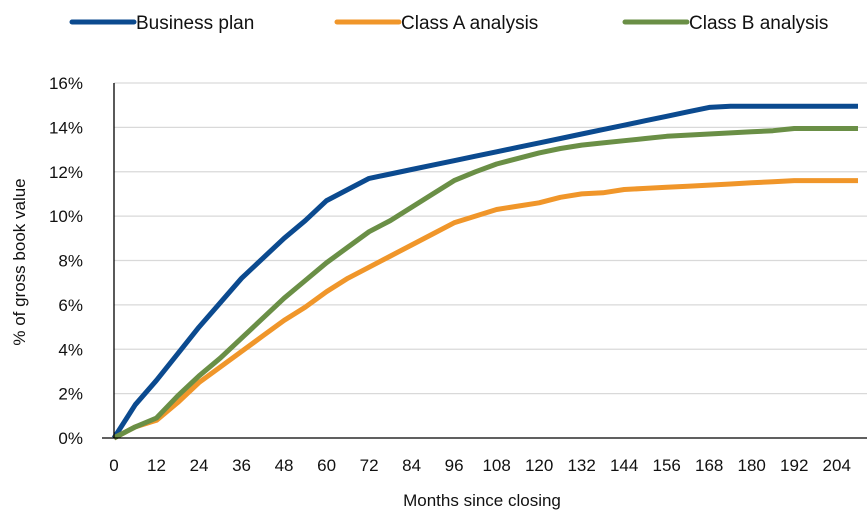  Describe the element at coordinates (454, 465) in the screenshot. I see `x-tick-label: 96` at that location.